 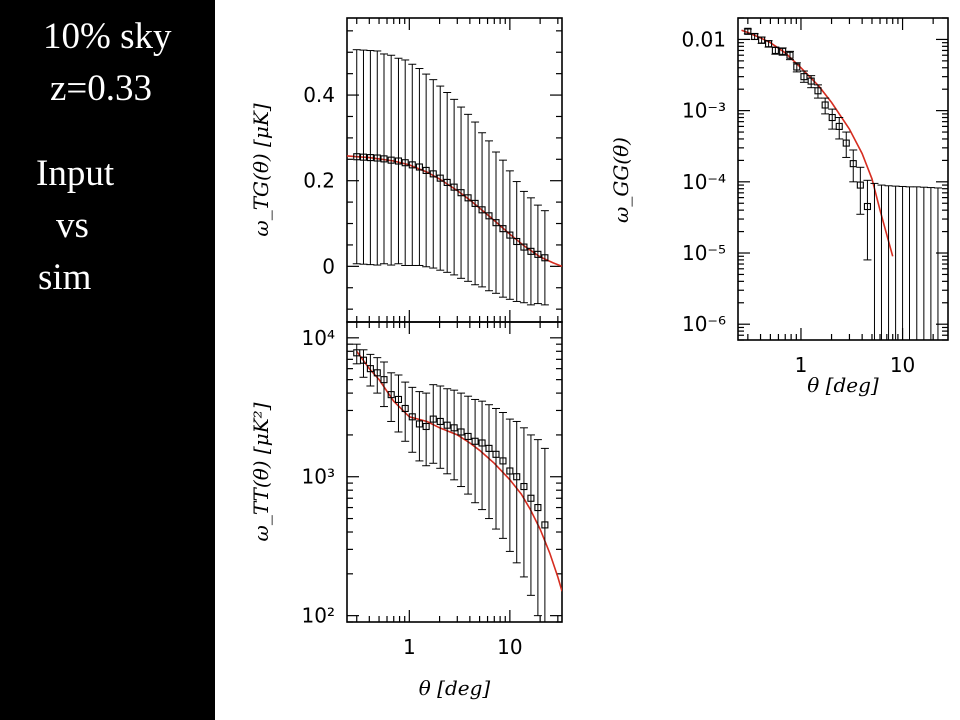 I want to click on y-tick-label: 10², so click(x=318, y=616).